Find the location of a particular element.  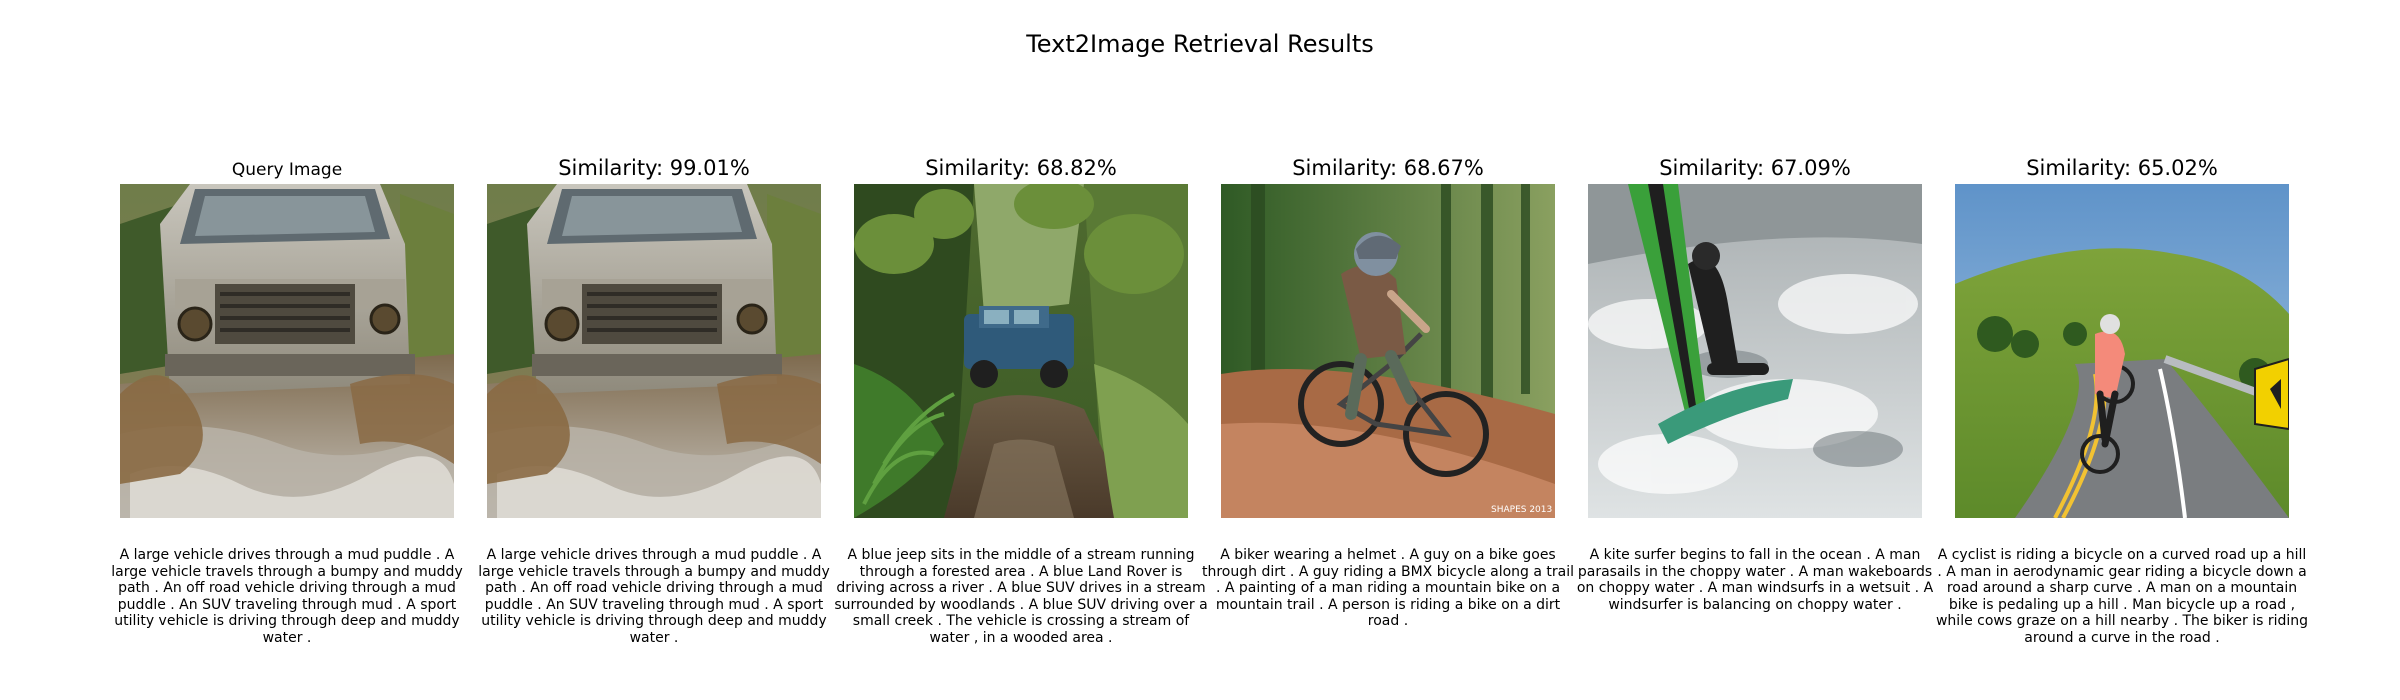

jeep-in-stream-photo is located at coordinates (1021, 351).